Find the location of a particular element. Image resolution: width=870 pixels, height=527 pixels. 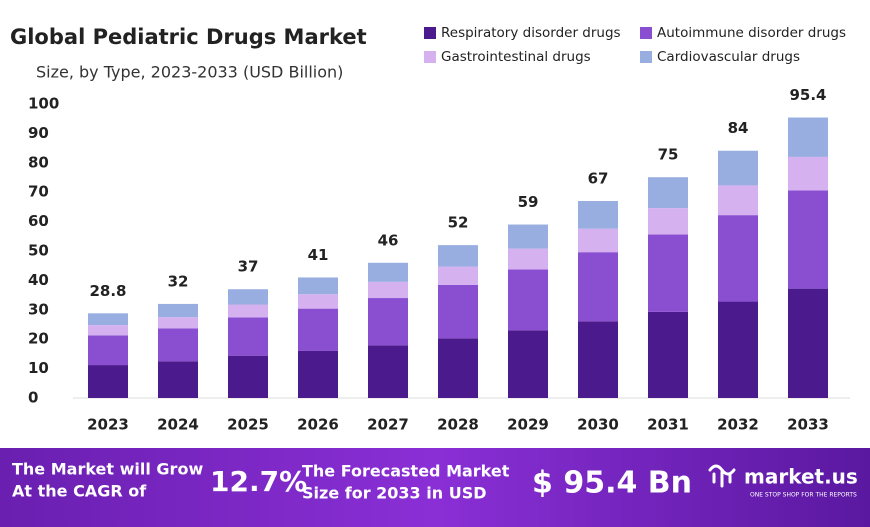

total-label: 75 is located at coordinates (668, 155).